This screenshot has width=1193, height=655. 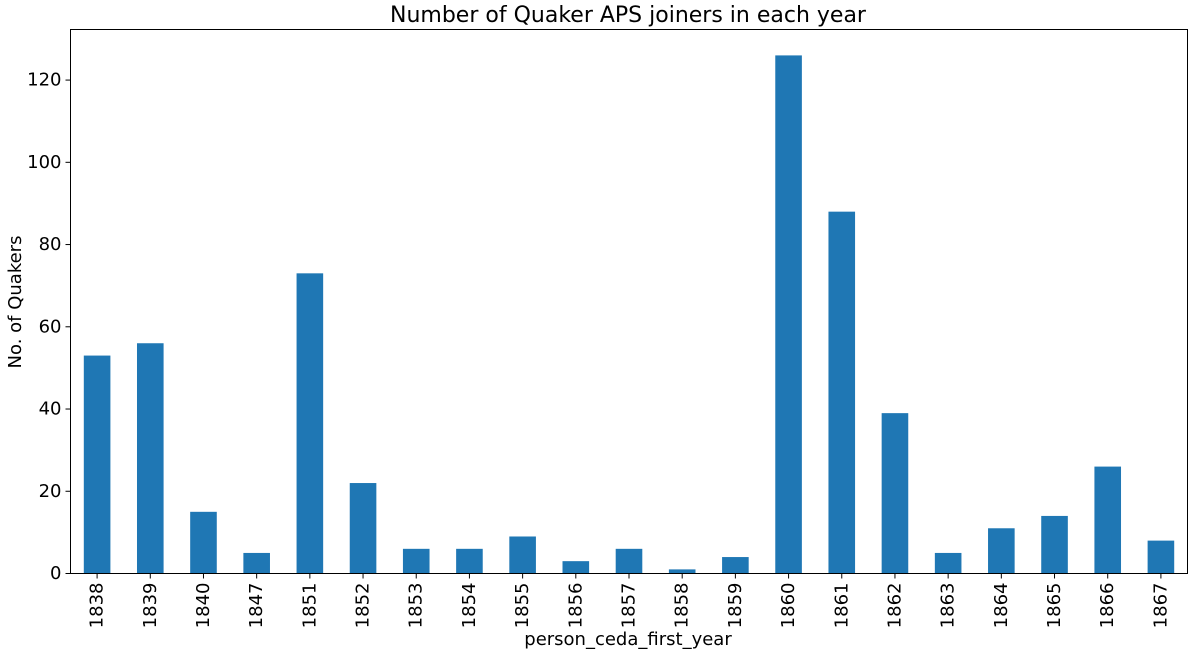 I want to click on y-tick-label: 100, so click(x=44, y=162).